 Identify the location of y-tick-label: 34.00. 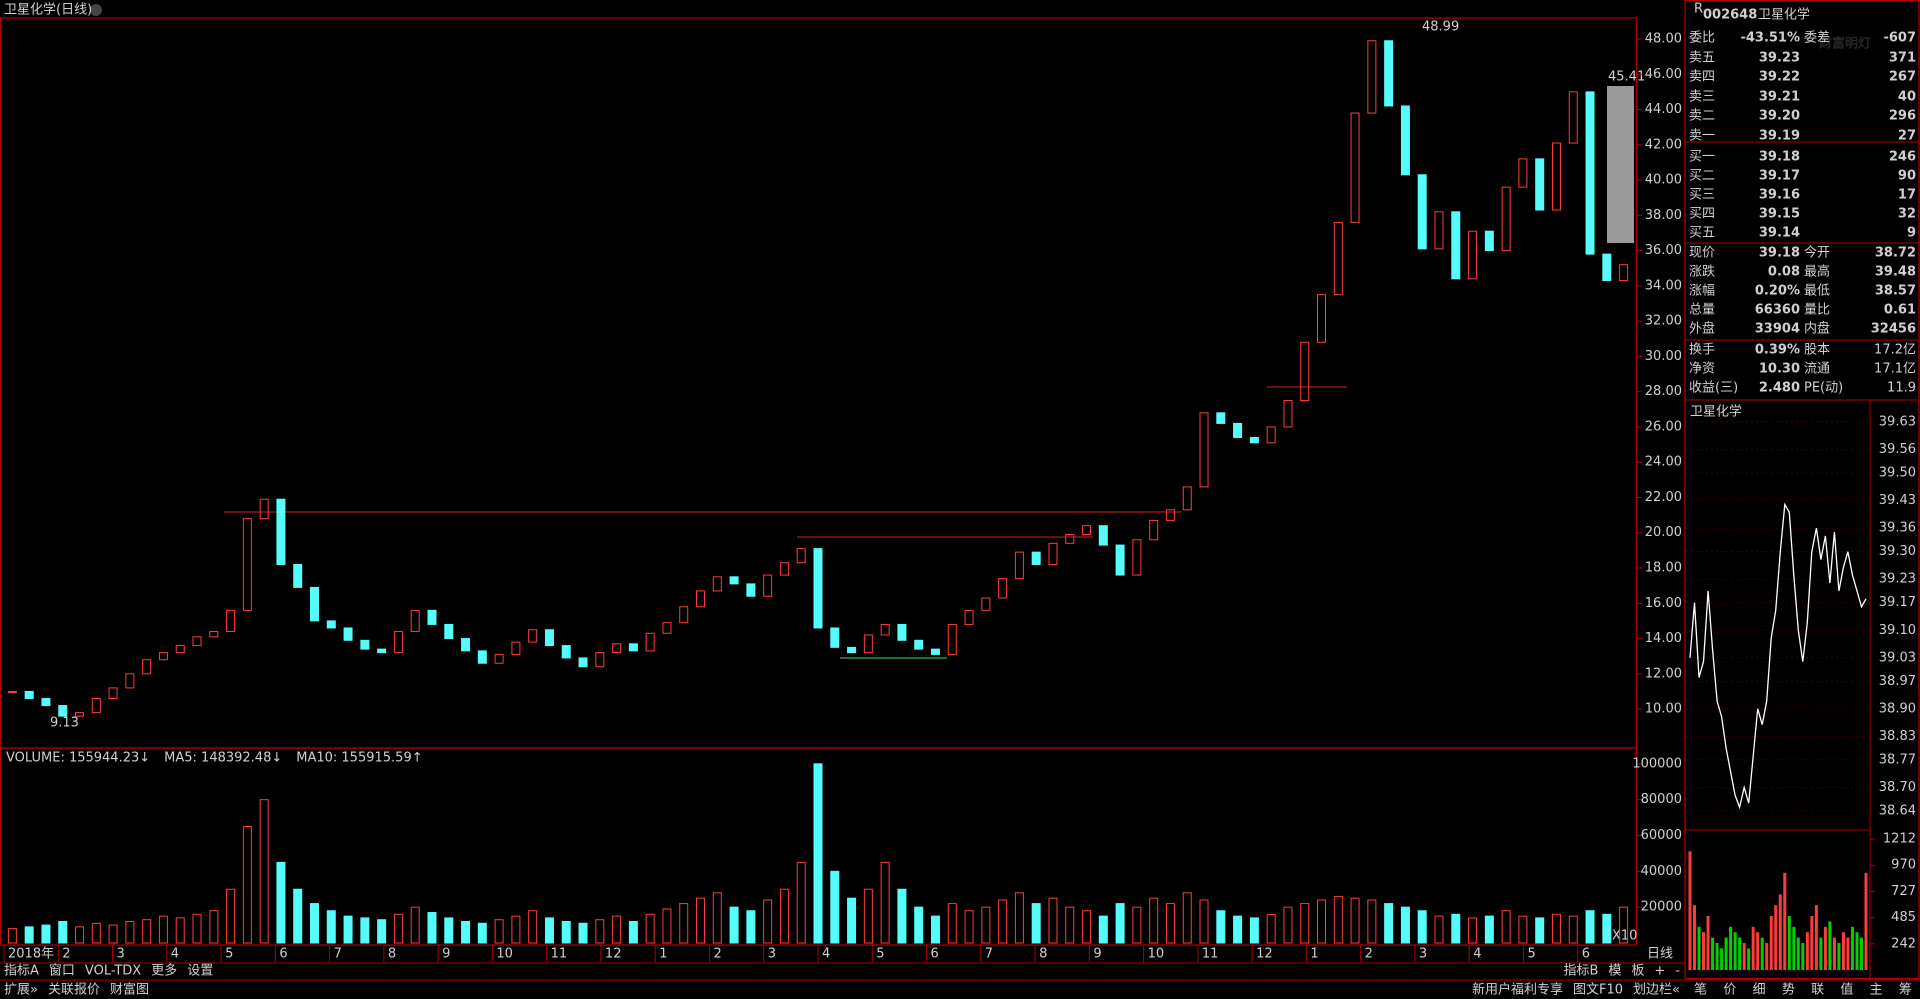
(1663, 285).